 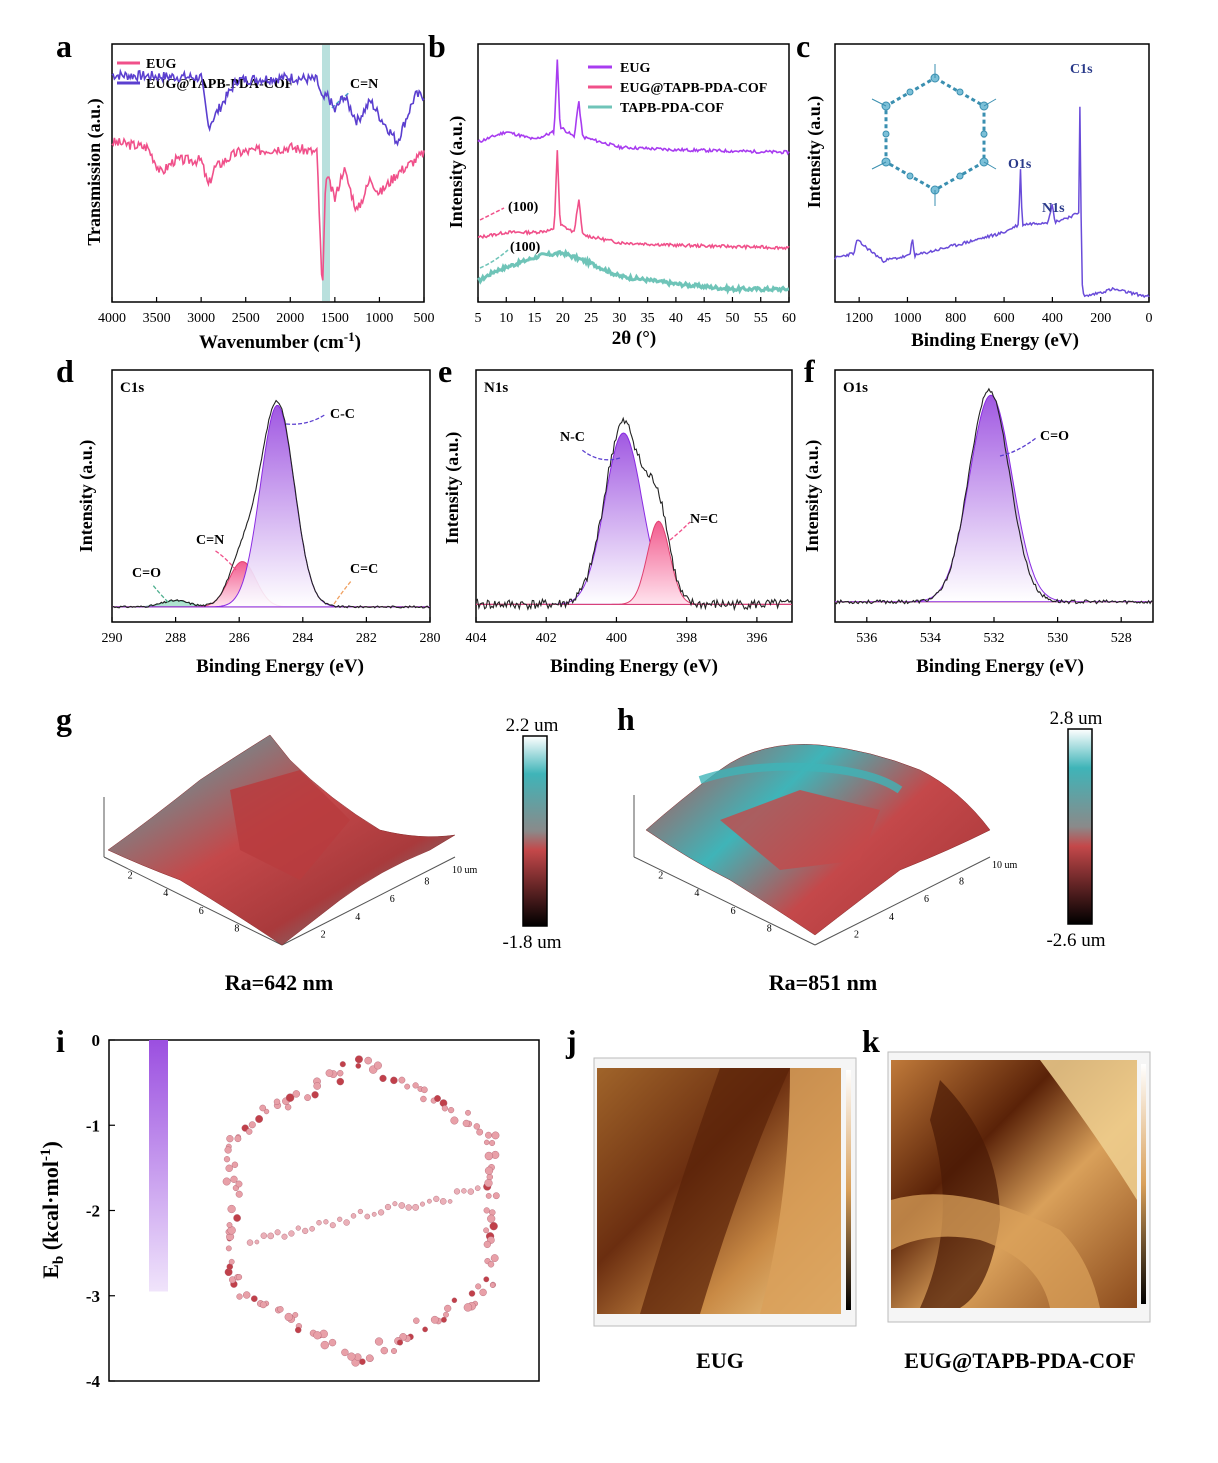 I want to click on caption-k: EUG@TAPB-PDA-COF, so click(x=1019, y=1360).